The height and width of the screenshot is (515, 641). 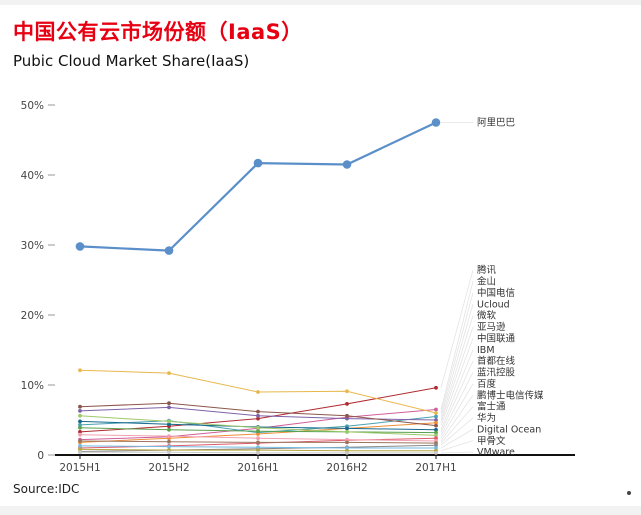 What do you see at coordinates (32, 246) in the screenshot?
I see `y-tick-label: 30%` at bounding box center [32, 246].